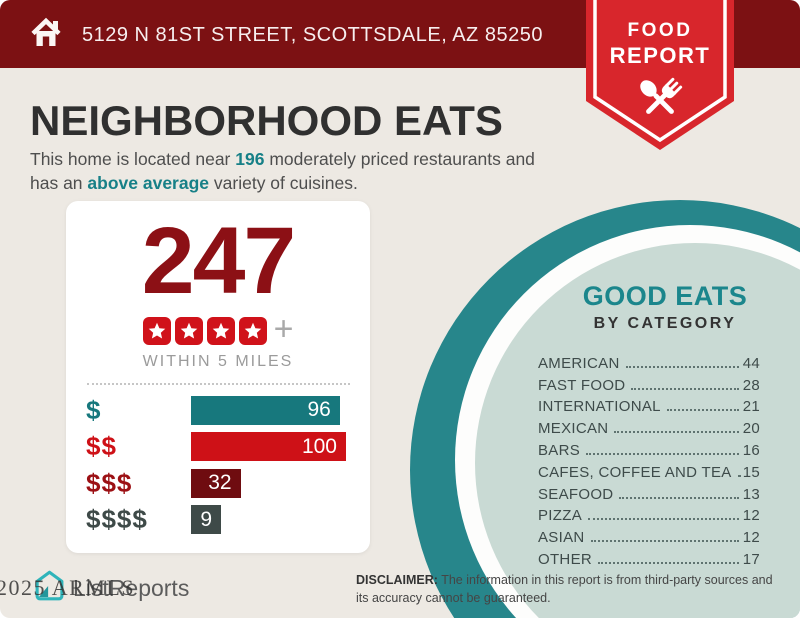 Image resolution: width=800 pixels, height=618 pixels. I want to click on price-tier-label: $, so click(94, 409).